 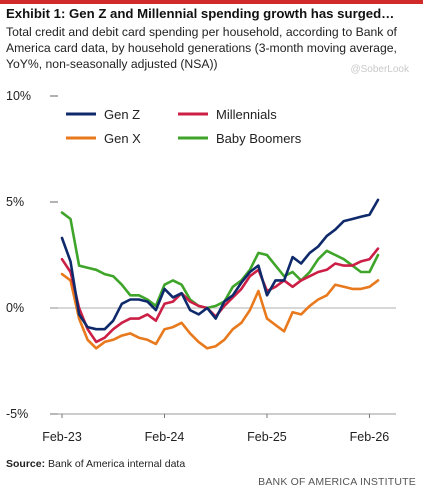 I want to click on legend-label-gen-z: Gen Z, so click(x=122, y=114).